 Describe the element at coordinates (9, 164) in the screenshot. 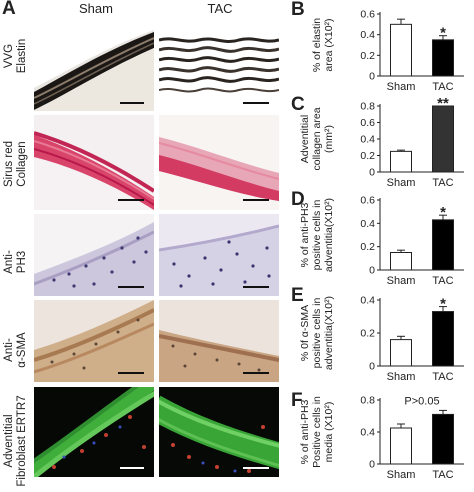

I see `row-label-line: Sirus red` at that location.